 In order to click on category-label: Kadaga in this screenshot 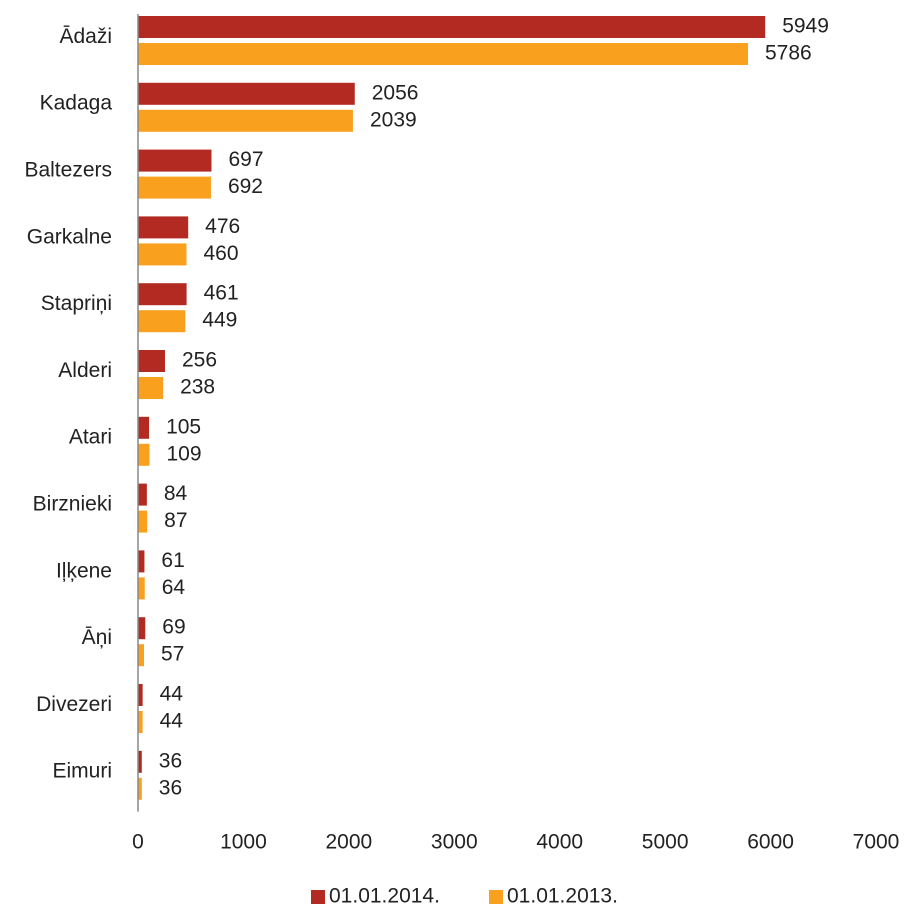, I will do `click(76, 103)`.